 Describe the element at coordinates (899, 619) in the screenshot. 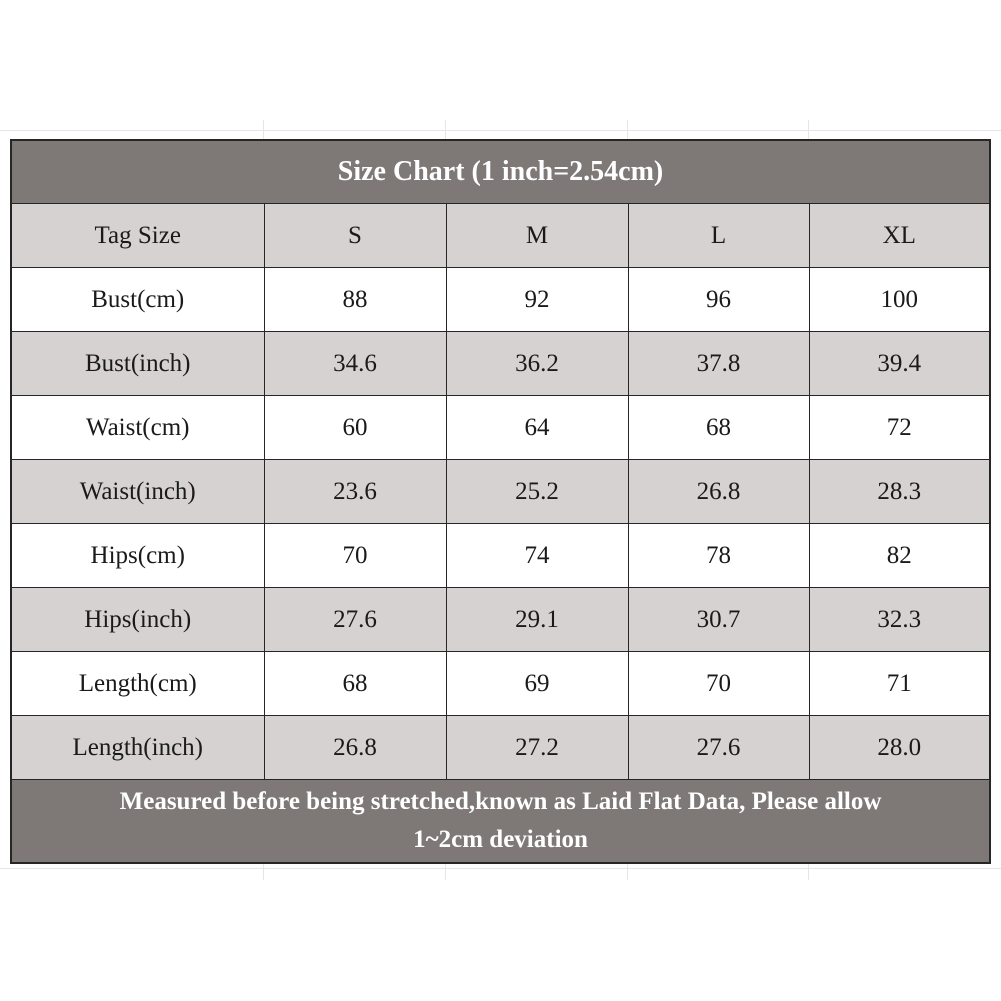

I see `table-cell: 32.3` at that location.